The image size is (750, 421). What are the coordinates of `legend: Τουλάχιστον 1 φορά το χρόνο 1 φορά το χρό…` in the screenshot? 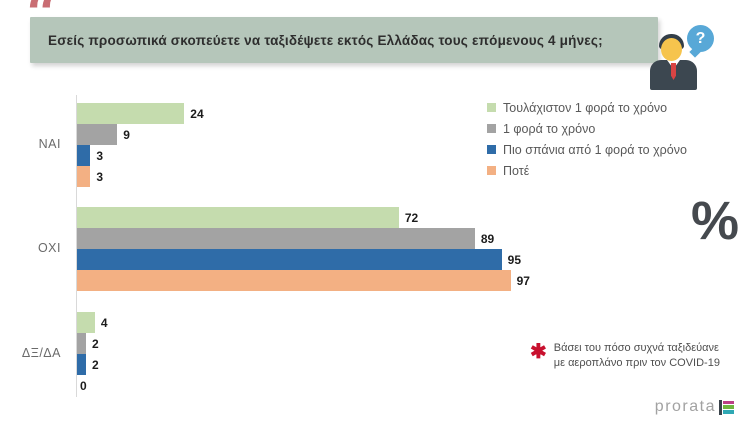 It's located at (587, 139).